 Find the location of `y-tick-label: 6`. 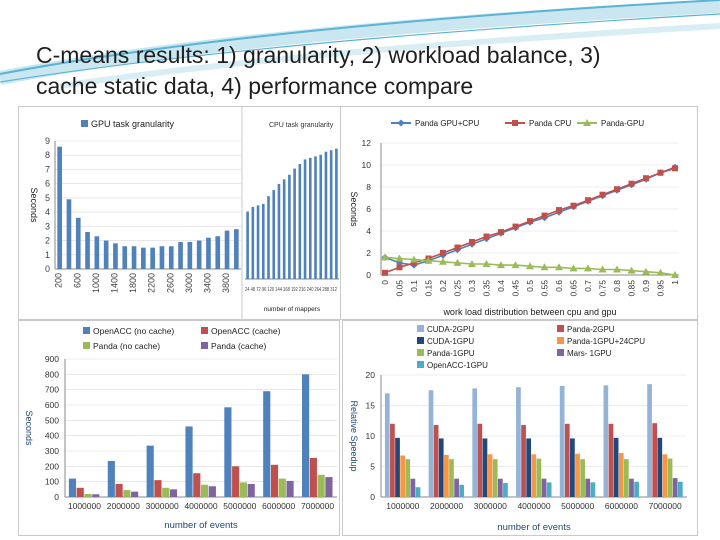

y-tick-label: 6 is located at coordinates (368, 209).